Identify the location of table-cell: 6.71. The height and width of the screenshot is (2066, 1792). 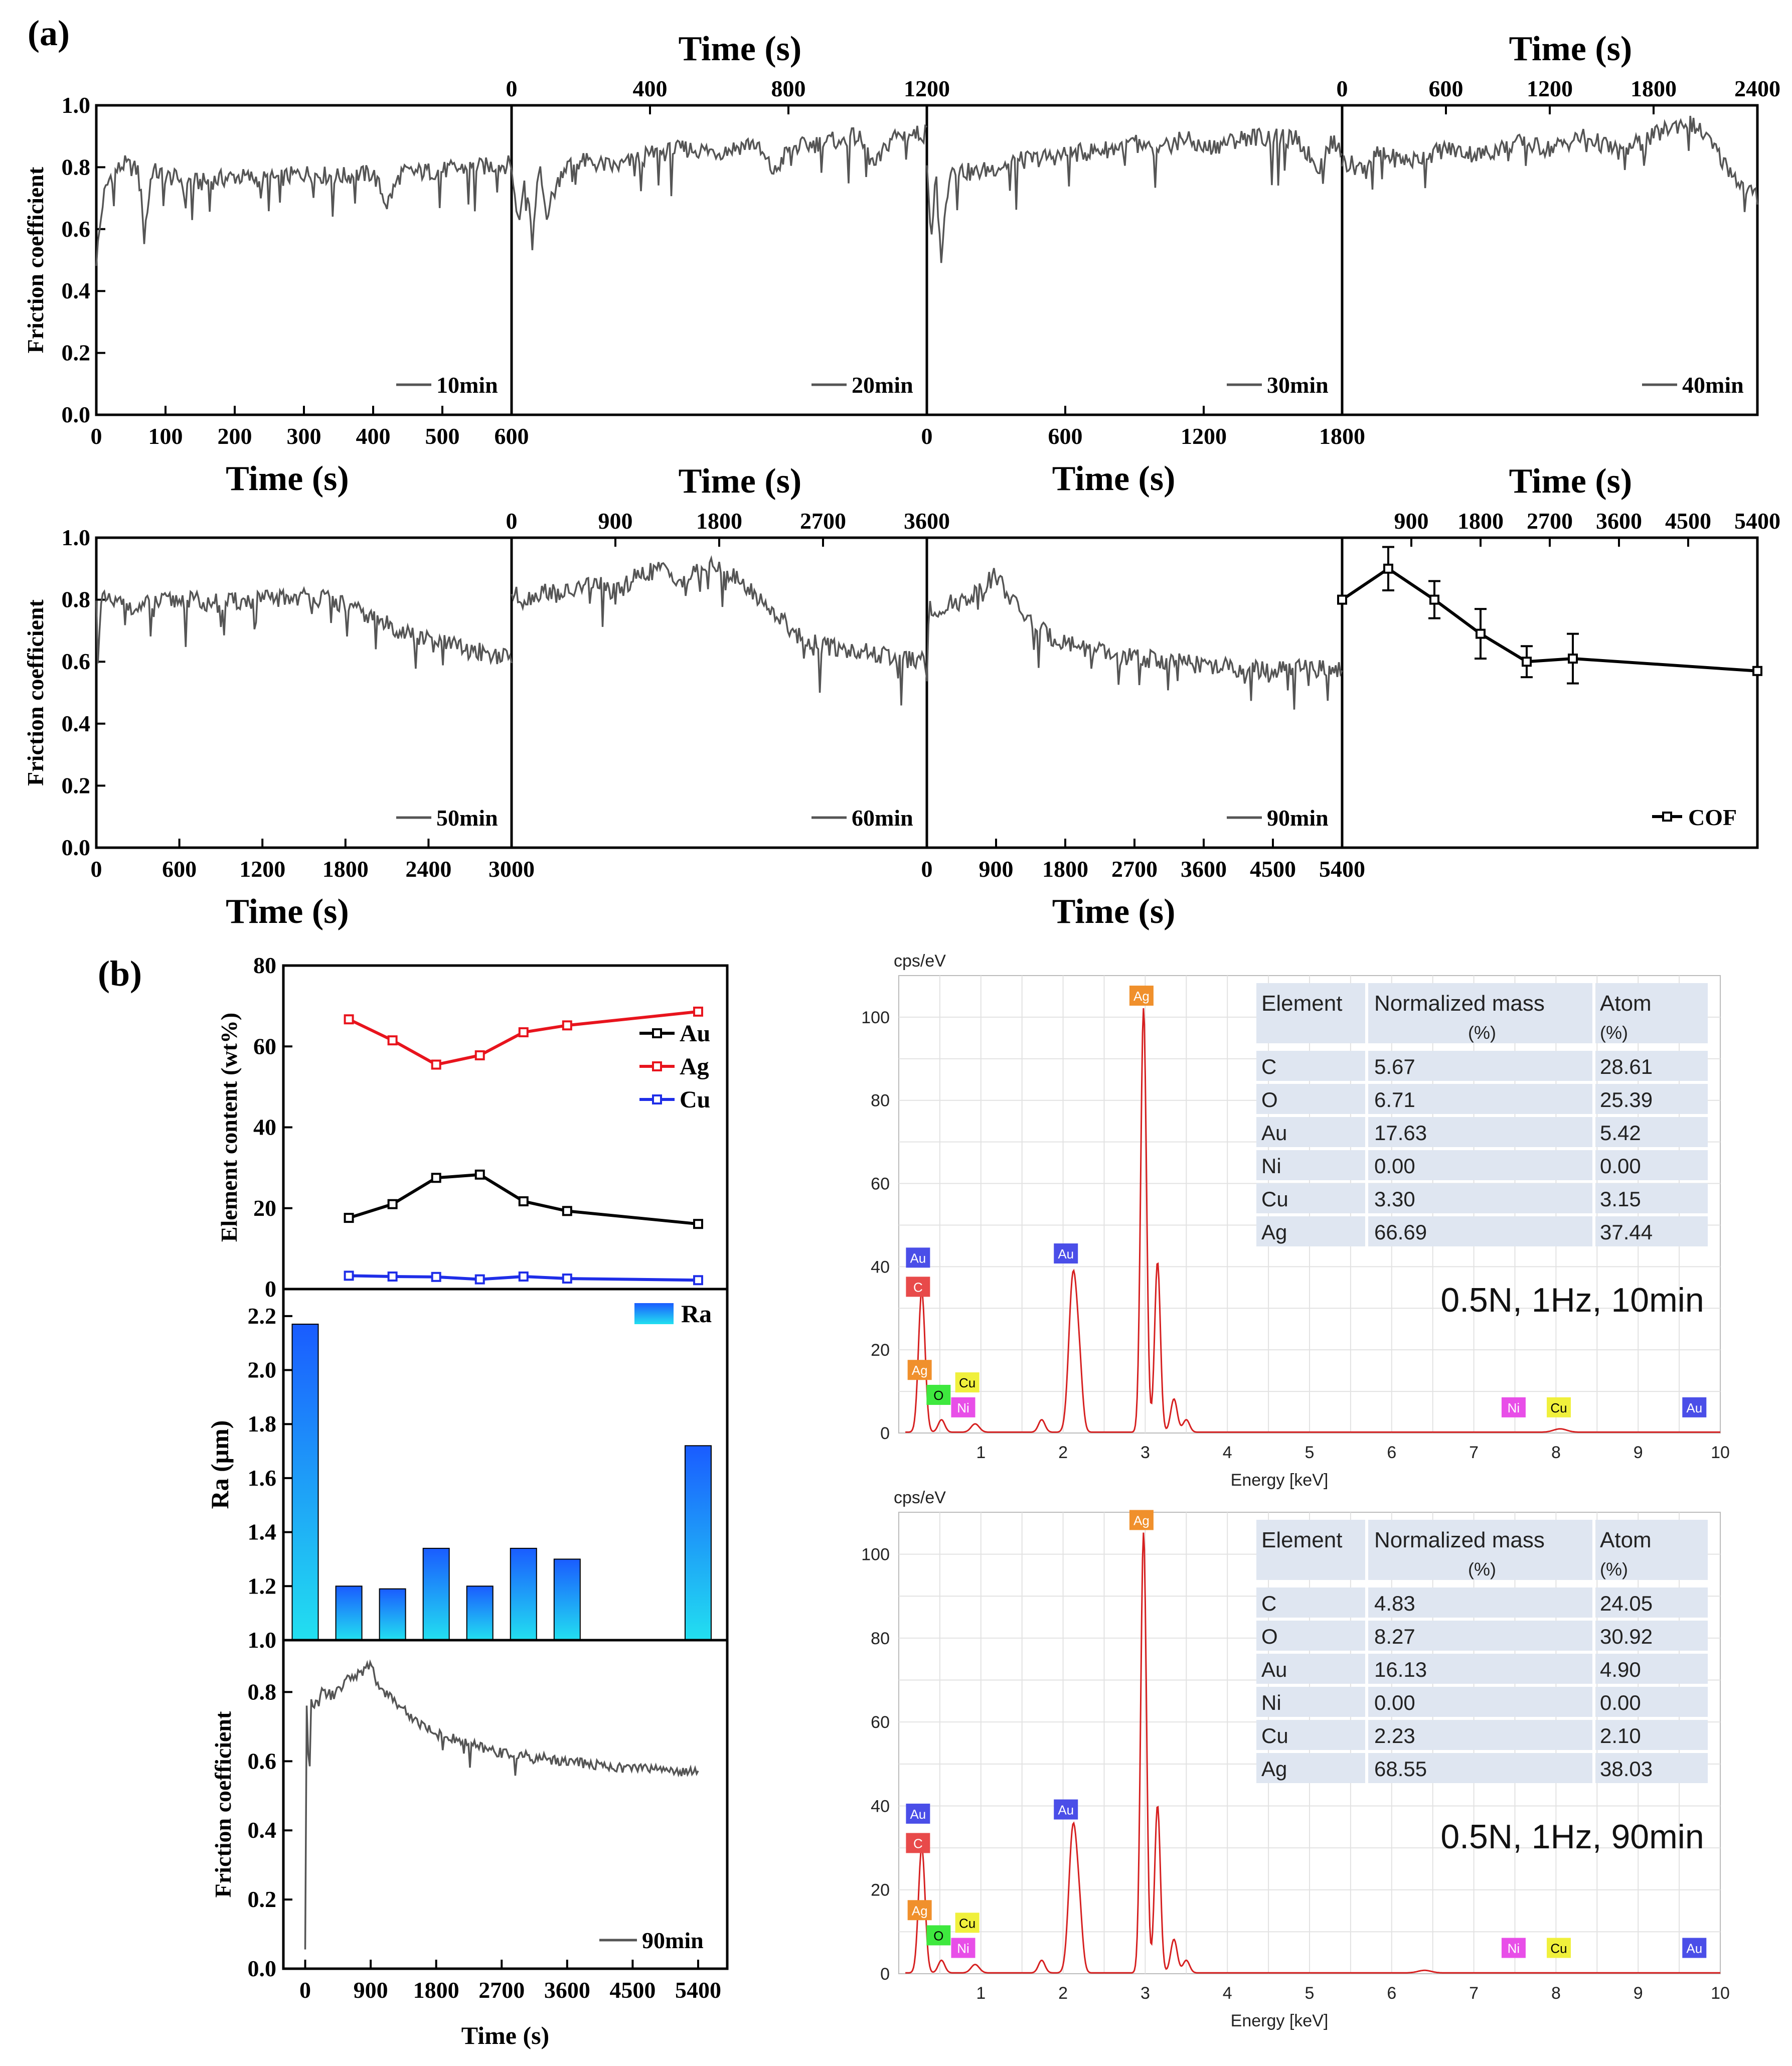
(1394, 1099).